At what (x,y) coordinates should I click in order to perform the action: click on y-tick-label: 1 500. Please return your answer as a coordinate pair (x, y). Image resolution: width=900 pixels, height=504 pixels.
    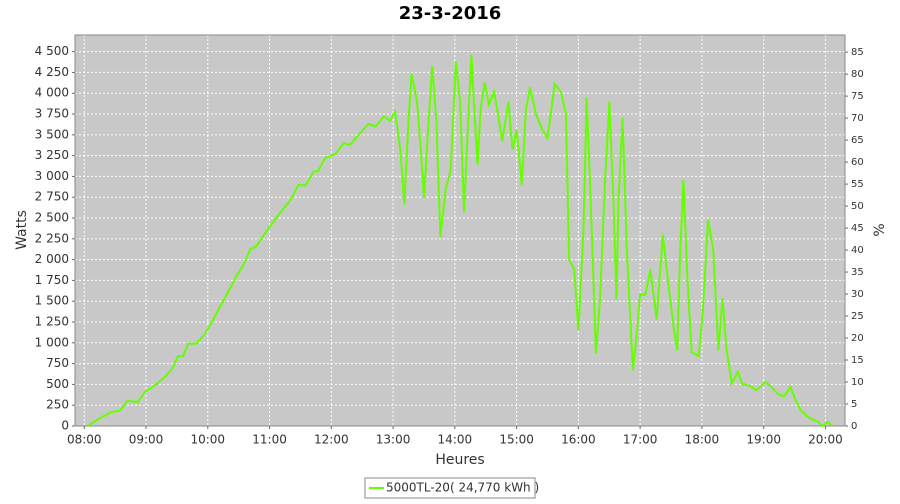
    Looking at the image, I should click on (52, 301).